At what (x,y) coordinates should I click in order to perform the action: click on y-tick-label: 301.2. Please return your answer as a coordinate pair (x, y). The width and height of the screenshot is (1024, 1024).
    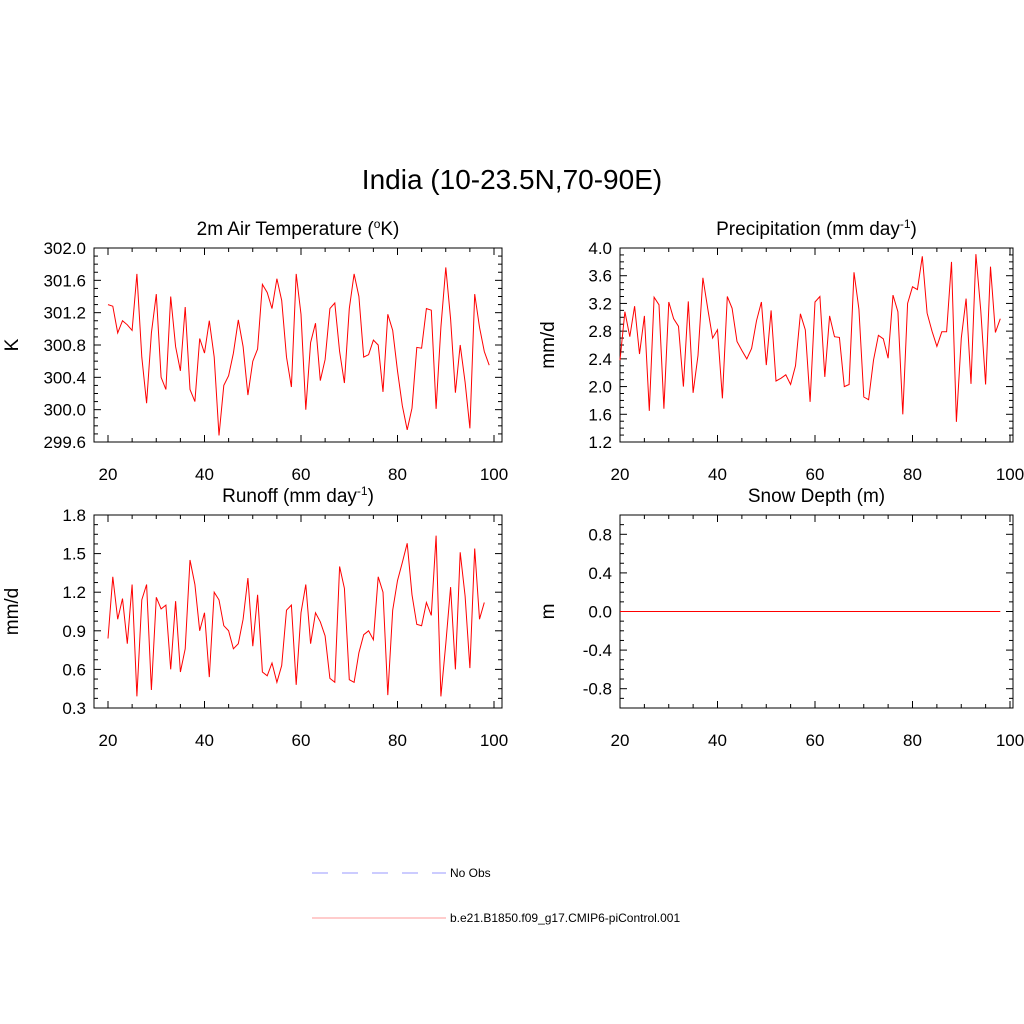
    Looking at the image, I should click on (64, 313).